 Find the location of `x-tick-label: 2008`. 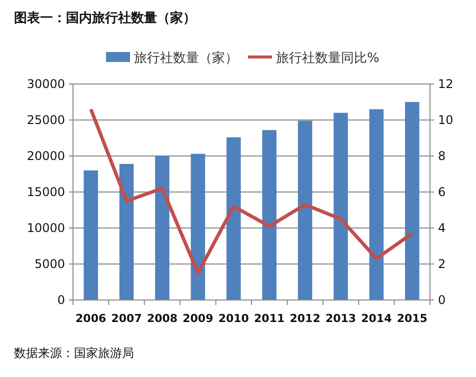

x-tick-label: 2008 is located at coordinates (162, 318).